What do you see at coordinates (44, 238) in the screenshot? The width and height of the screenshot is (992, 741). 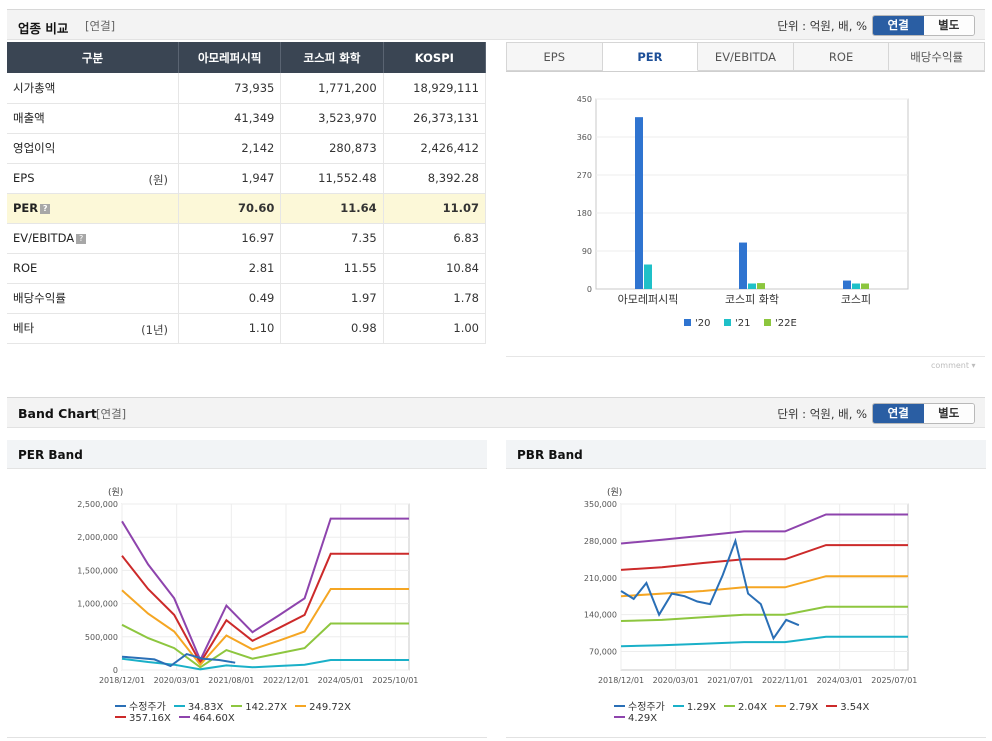 I see `row-label-text: EV/EBITDA` at bounding box center [44, 238].